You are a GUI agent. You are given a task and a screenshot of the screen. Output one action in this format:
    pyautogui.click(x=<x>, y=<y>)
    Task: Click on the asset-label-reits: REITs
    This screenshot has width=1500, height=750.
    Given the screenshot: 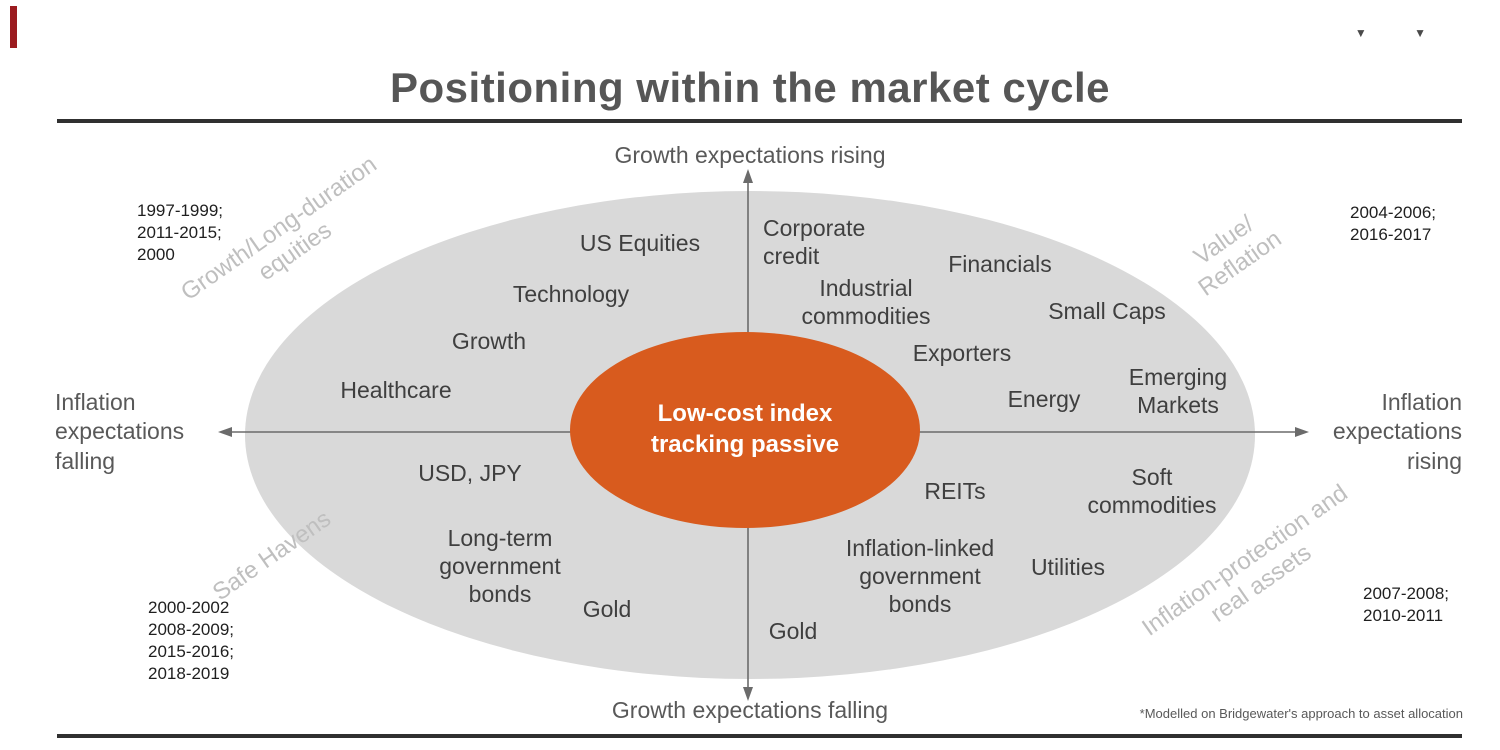 What is the action you would take?
    pyautogui.click(x=955, y=490)
    